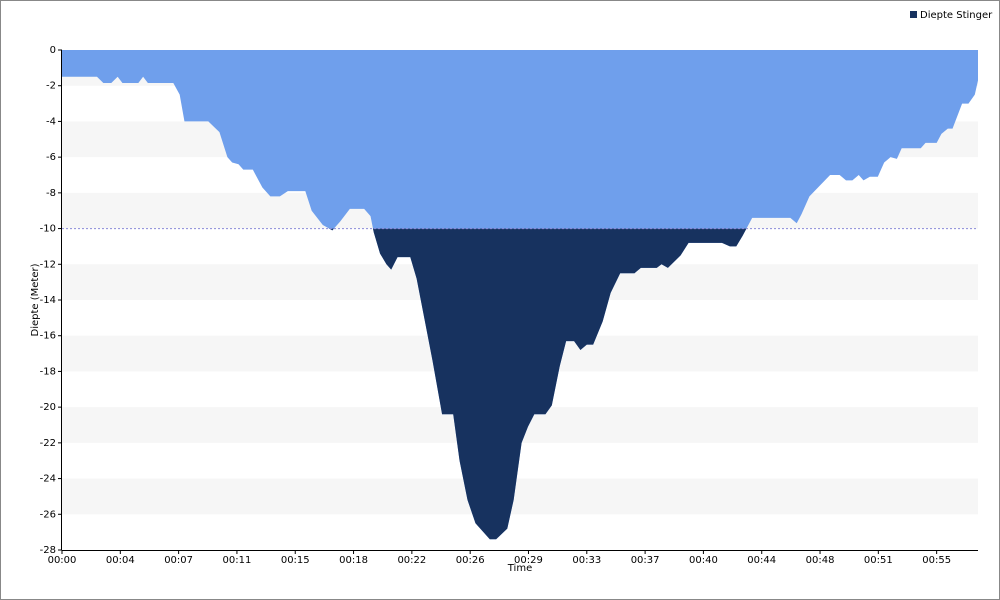  Describe the element at coordinates (48, 229) in the screenshot. I see `y-tick-label: -10` at that location.